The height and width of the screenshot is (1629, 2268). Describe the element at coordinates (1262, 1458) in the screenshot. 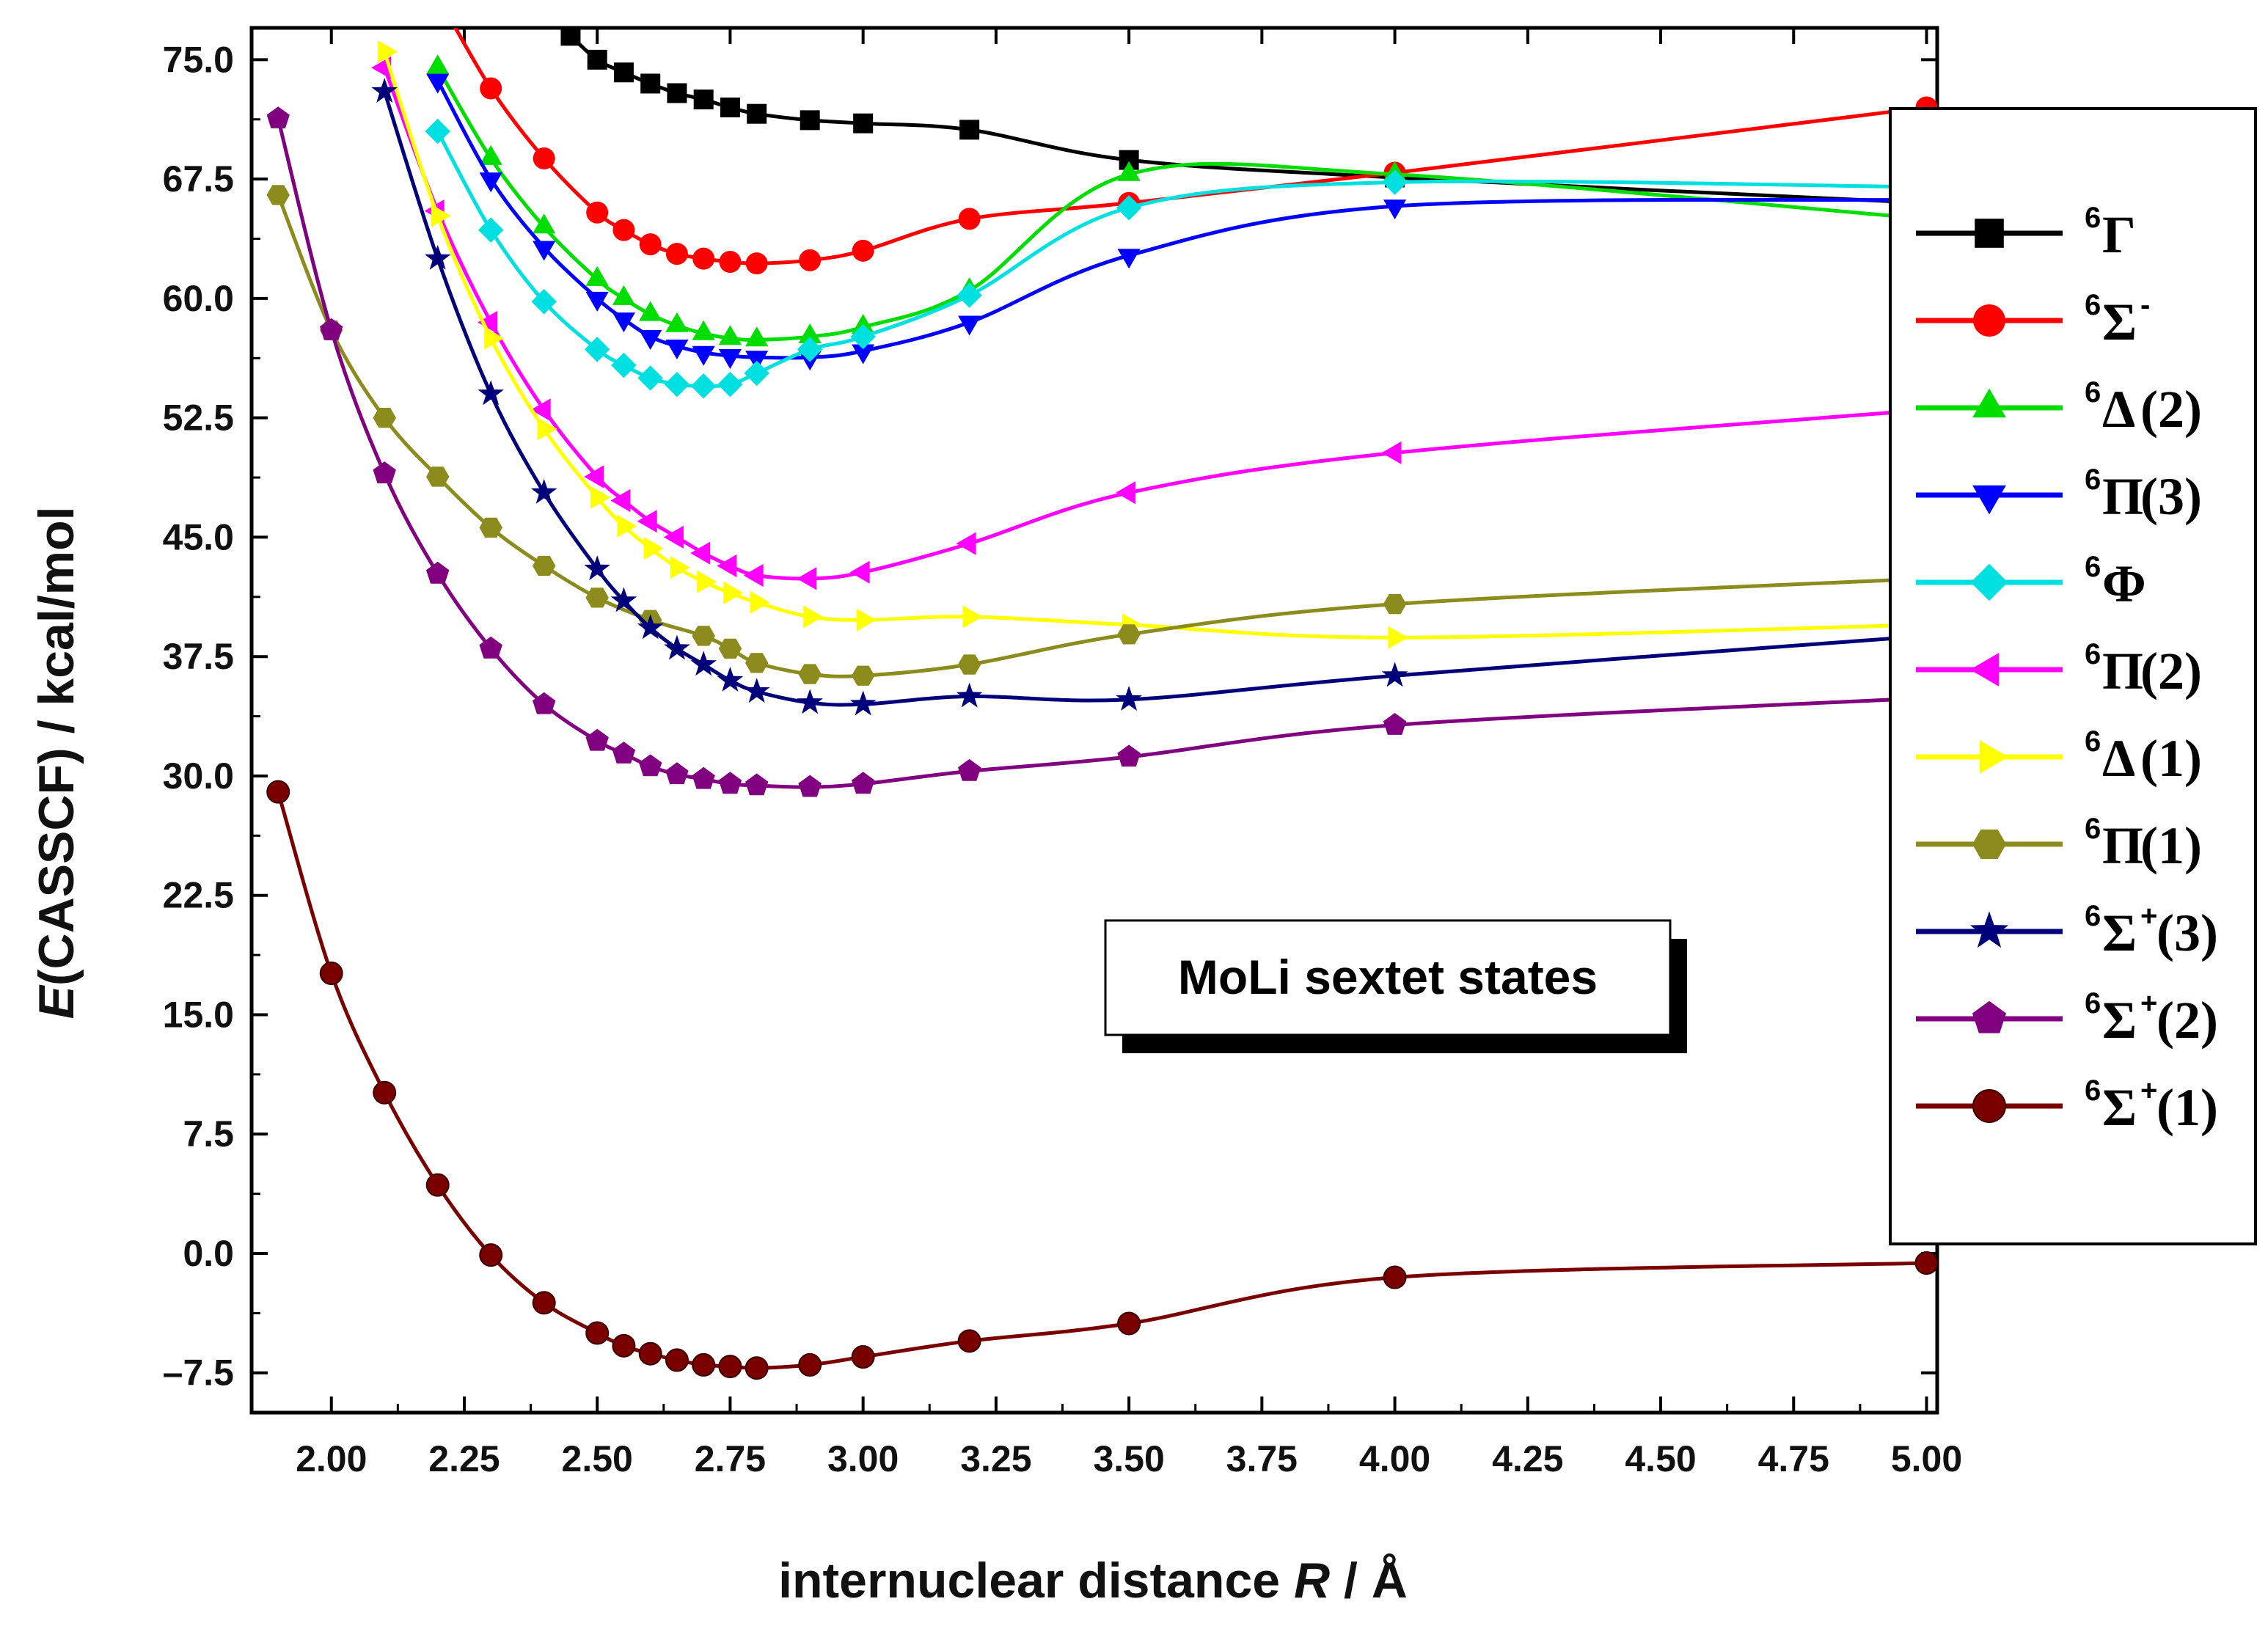

I see `x-tick-label: 3.75` at that location.